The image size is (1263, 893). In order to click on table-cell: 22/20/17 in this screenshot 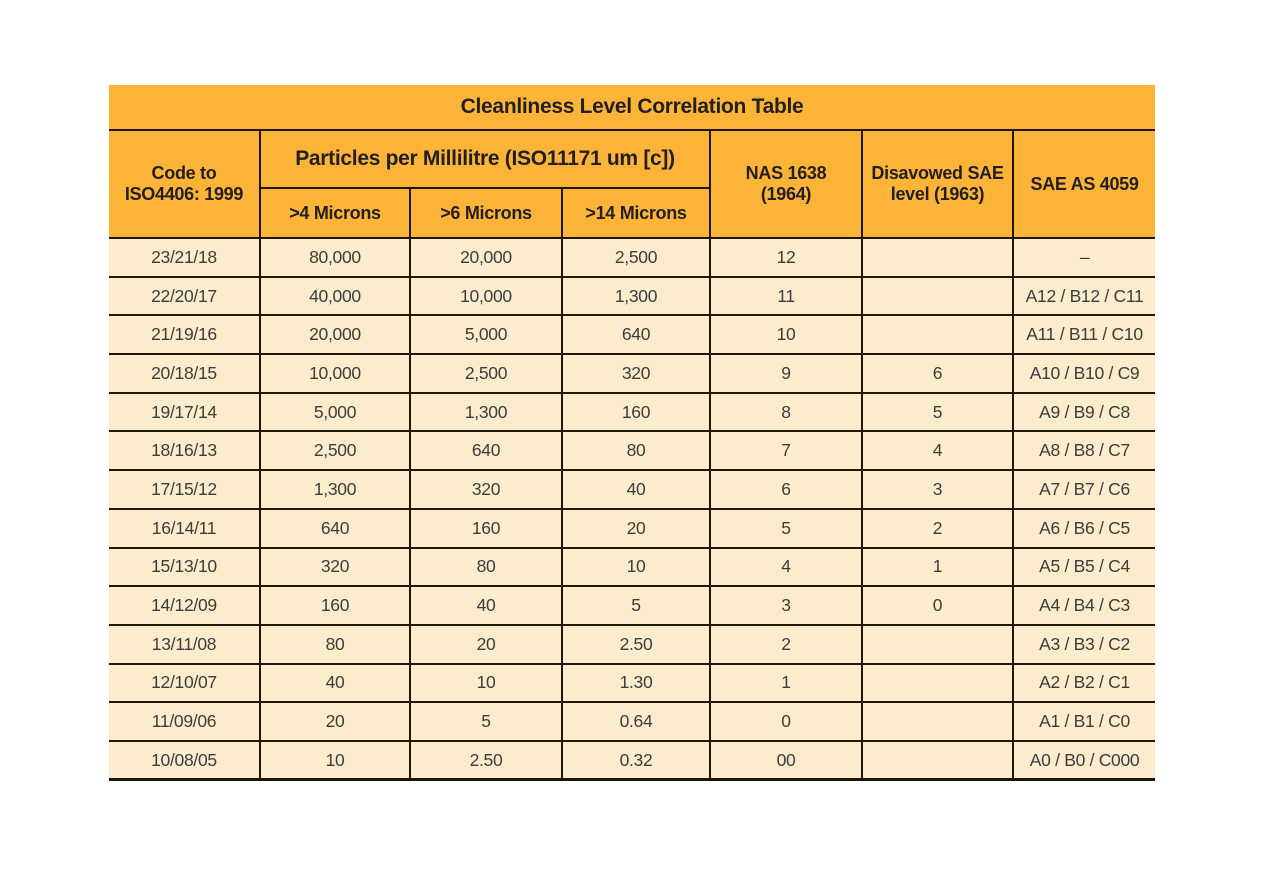, I will do `click(185, 296)`.